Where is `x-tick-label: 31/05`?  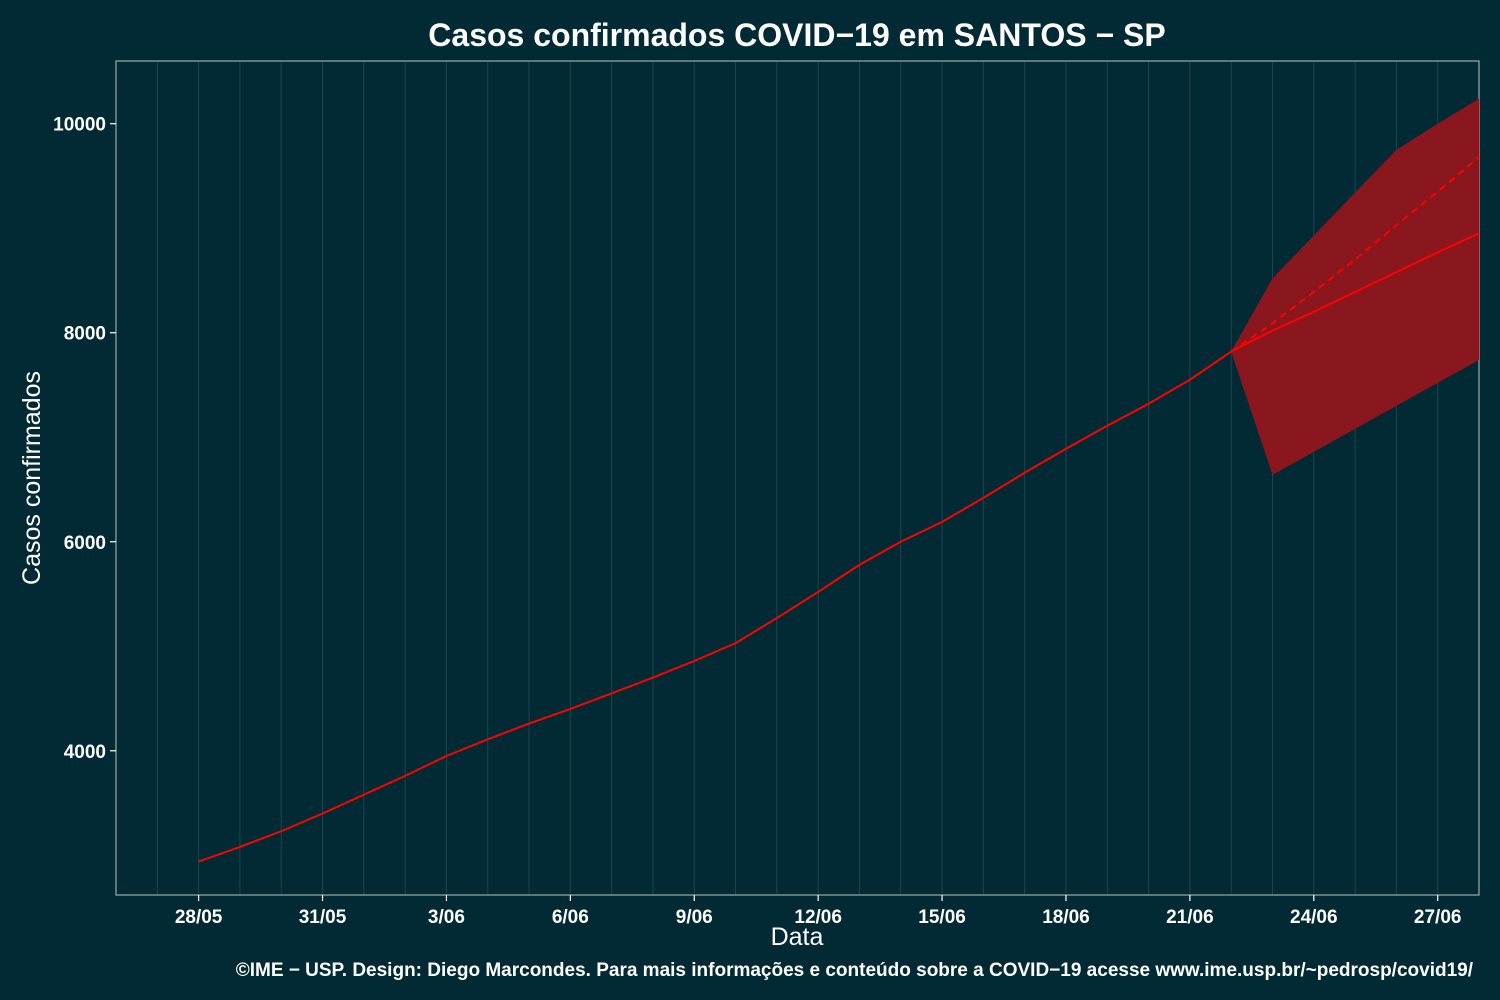 x-tick-label: 31/05 is located at coordinates (323, 917).